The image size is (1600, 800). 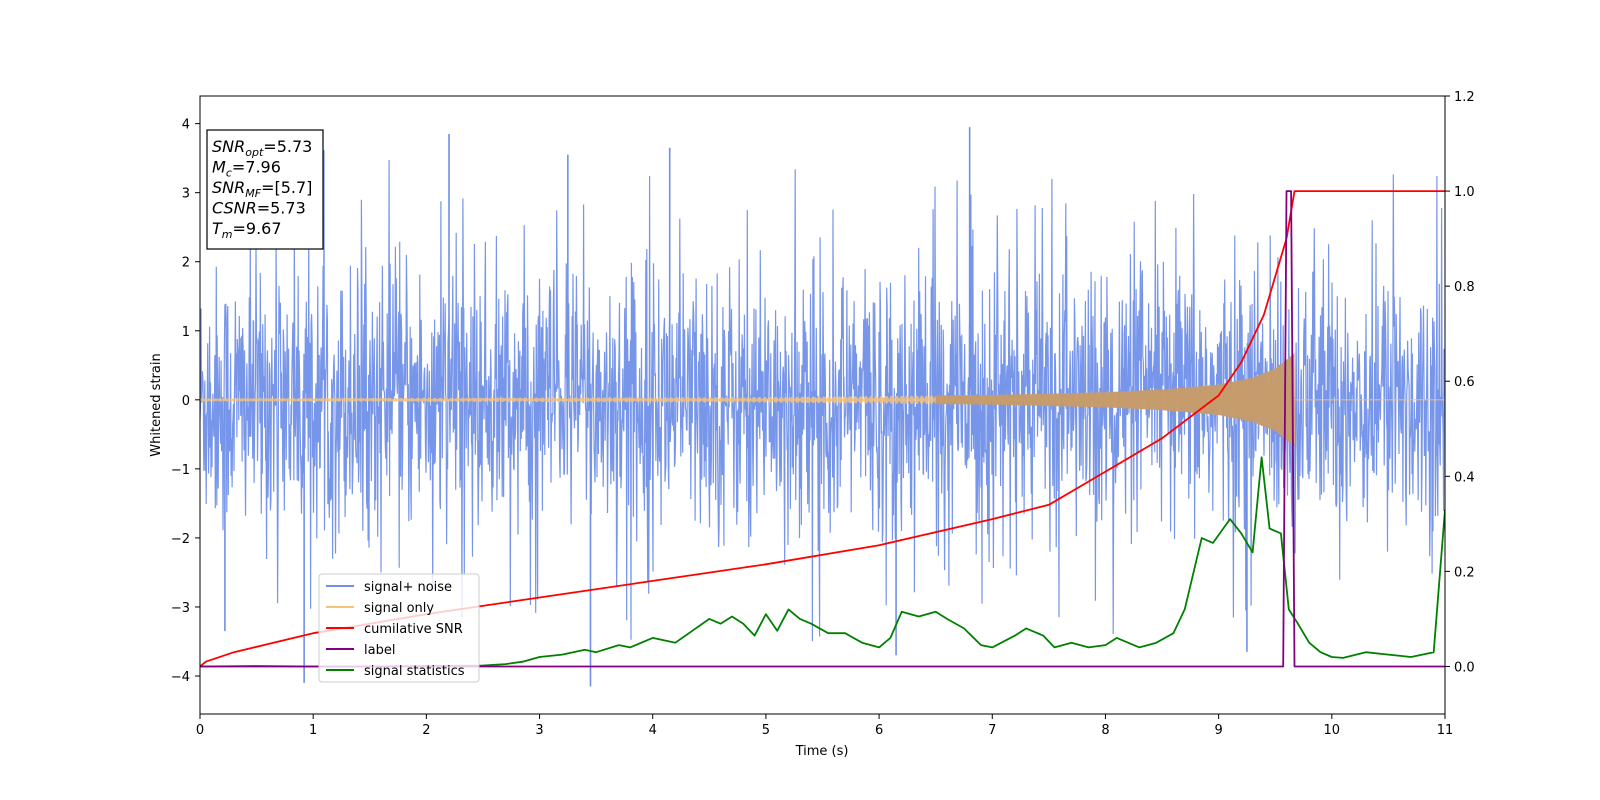 I want to click on y-right-tick-label: 1.2, so click(x=1464, y=97).